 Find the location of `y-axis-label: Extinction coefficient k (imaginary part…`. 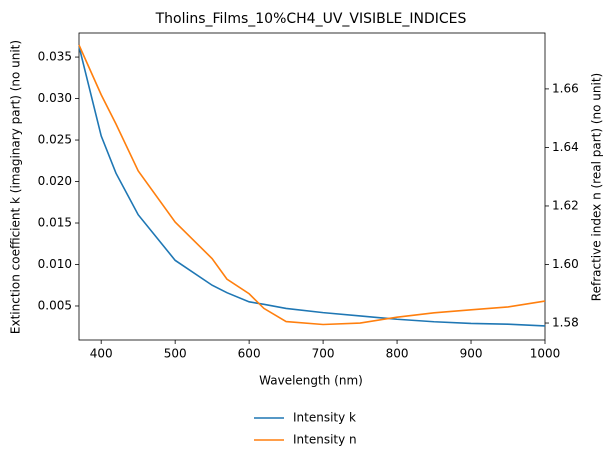

y-axis-label: Extinction coefficient k (imaginary part… is located at coordinates (16, 187).